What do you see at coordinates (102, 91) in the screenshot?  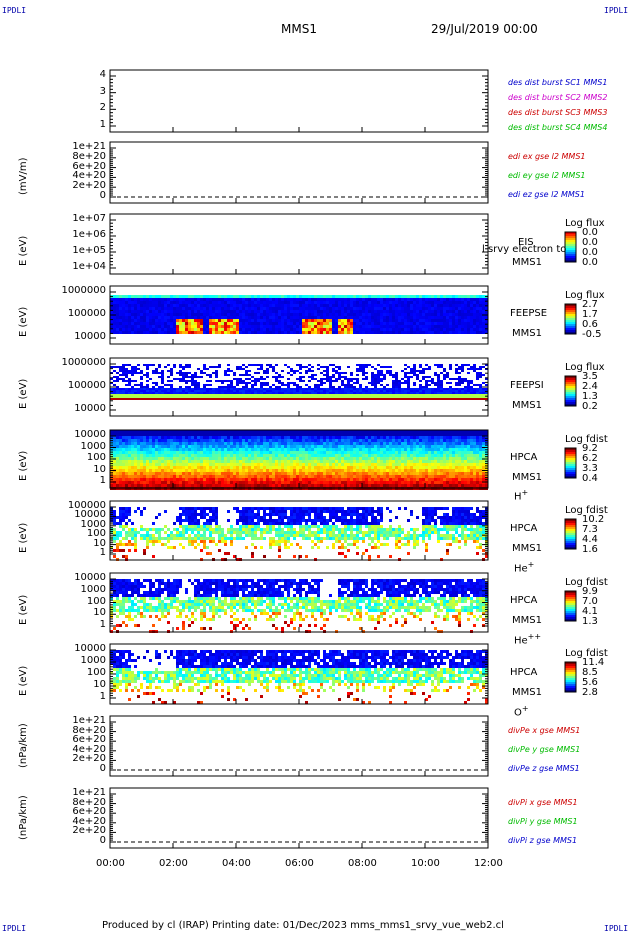 I see `y-tick-label: 3` at bounding box center [102, 91].